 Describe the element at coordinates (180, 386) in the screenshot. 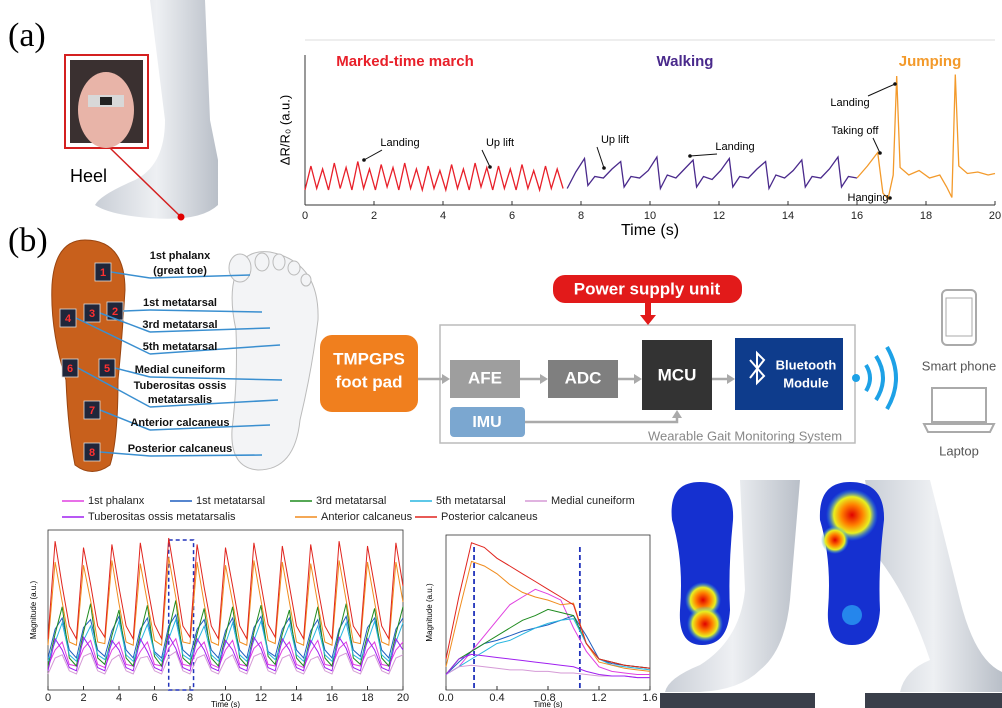

I see `sensor-label: Tuberositas ossis` at that location.